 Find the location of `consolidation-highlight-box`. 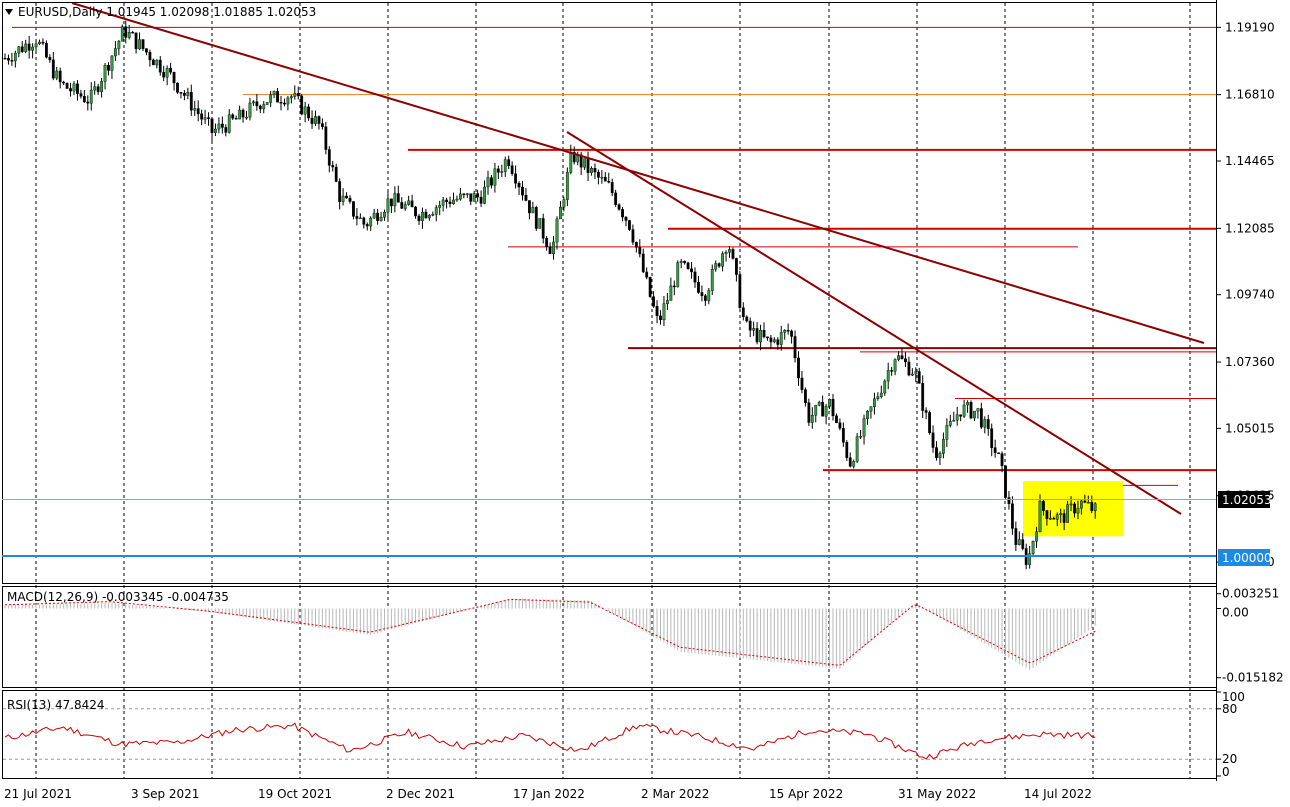

consolidation-highlight-box is located at coordinates (1073, 509).